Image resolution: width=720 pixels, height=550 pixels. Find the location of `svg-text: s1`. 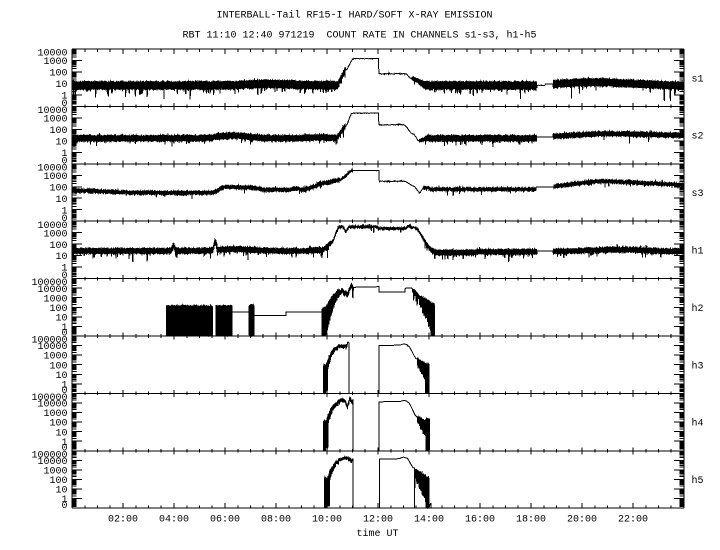

svg-text: s1 is located at coordinates (698, 79).